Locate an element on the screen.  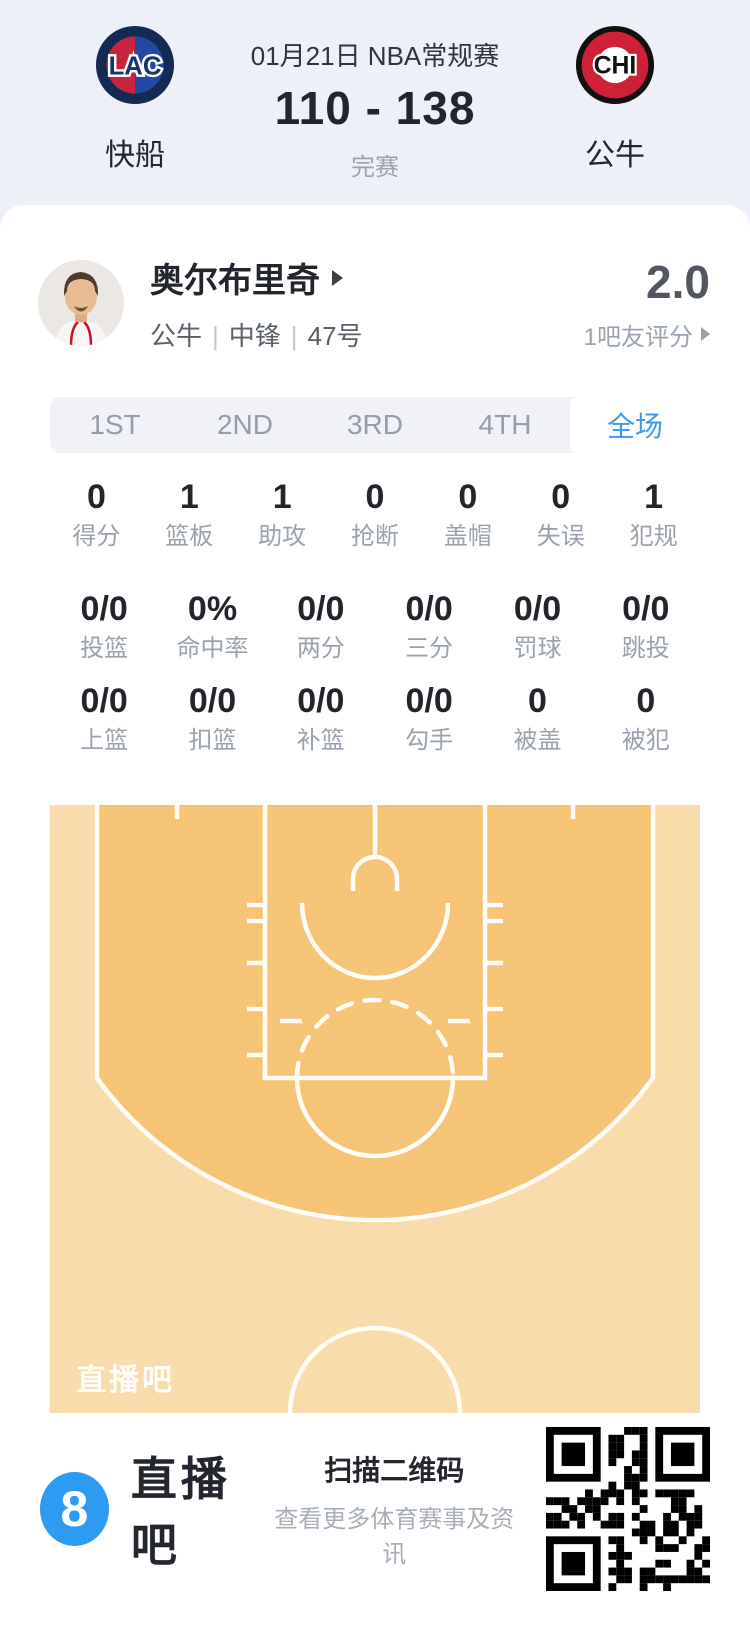
stat-layup: 0/0 上篮 is located at coordinates (104, 718).